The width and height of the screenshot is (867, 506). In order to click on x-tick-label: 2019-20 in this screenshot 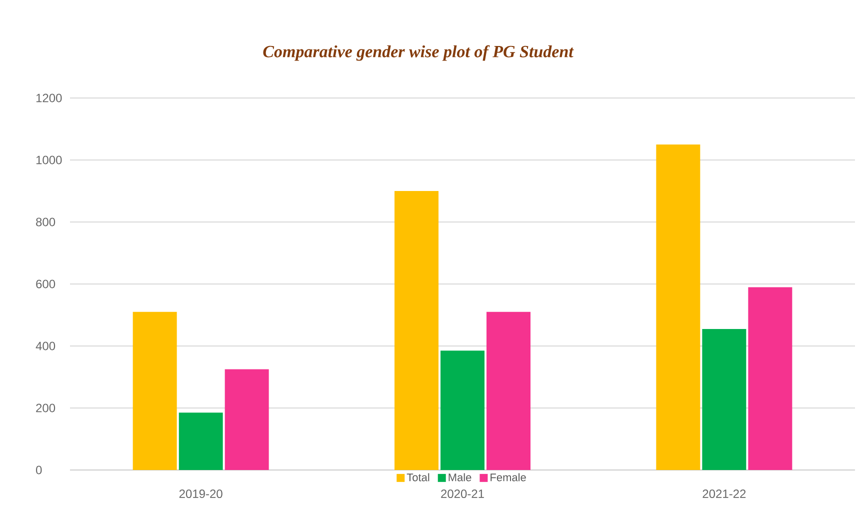, I will do `click(200, 494)`.